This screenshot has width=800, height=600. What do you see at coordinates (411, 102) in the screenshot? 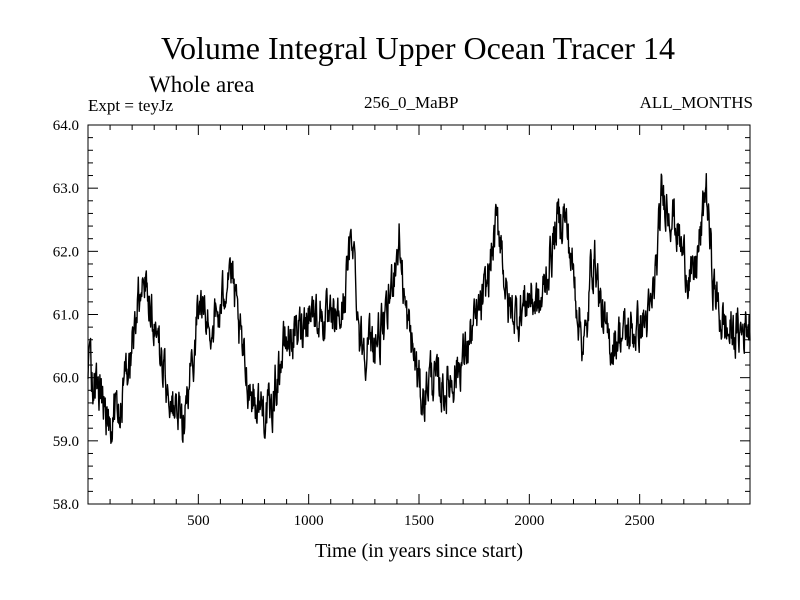
I see `run-label: 256_0_MaBP` at bounding box center [411, 102].